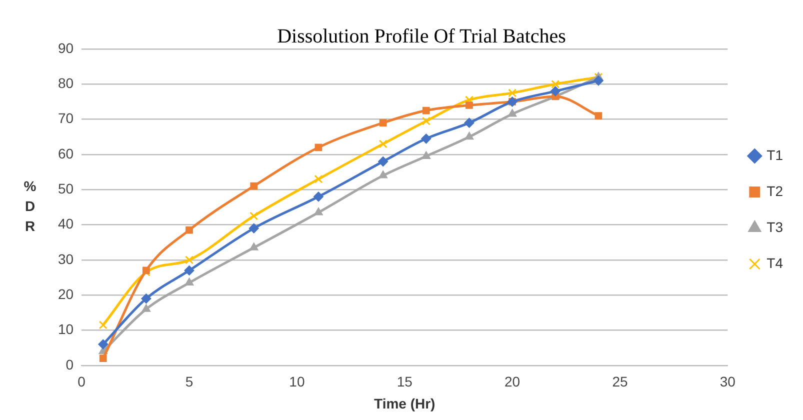  I want to click on y-tick-label: 60, so click(66, 153).